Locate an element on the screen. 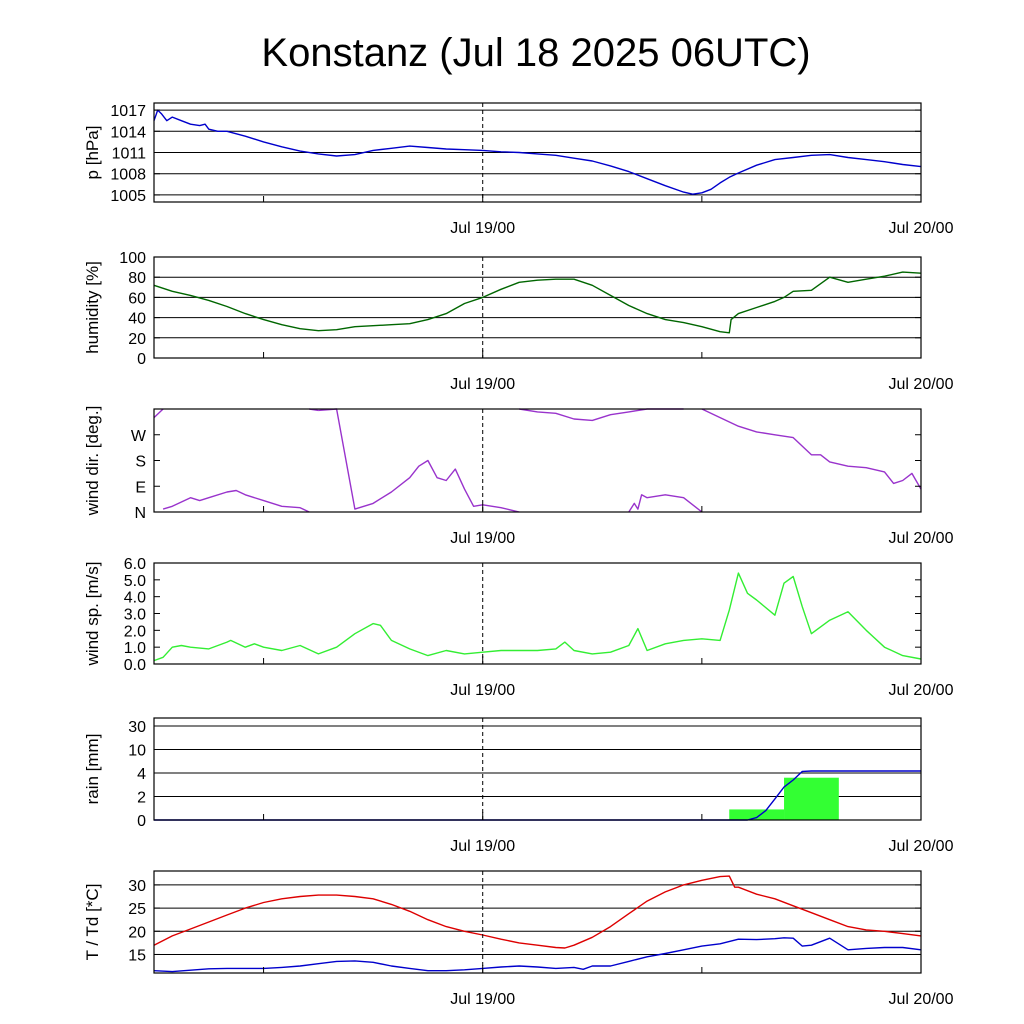 This screenshot has height=1024, width=1024. y-tick-label: 1011 is located at coordinates (129, 154).